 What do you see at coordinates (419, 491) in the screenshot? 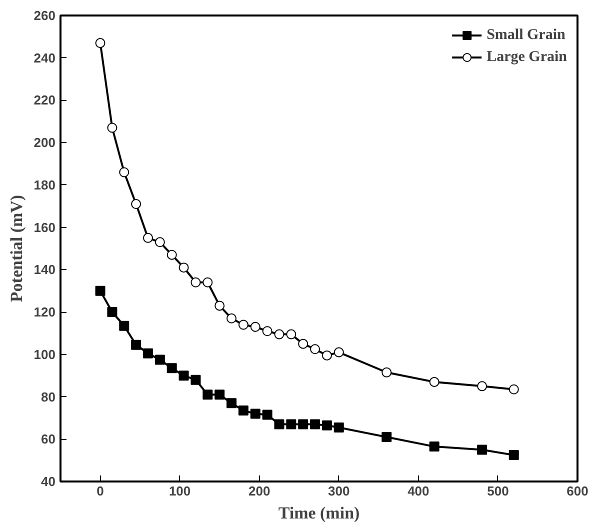
I see `x-tick-label: 400` at bounding box center [419, 491].